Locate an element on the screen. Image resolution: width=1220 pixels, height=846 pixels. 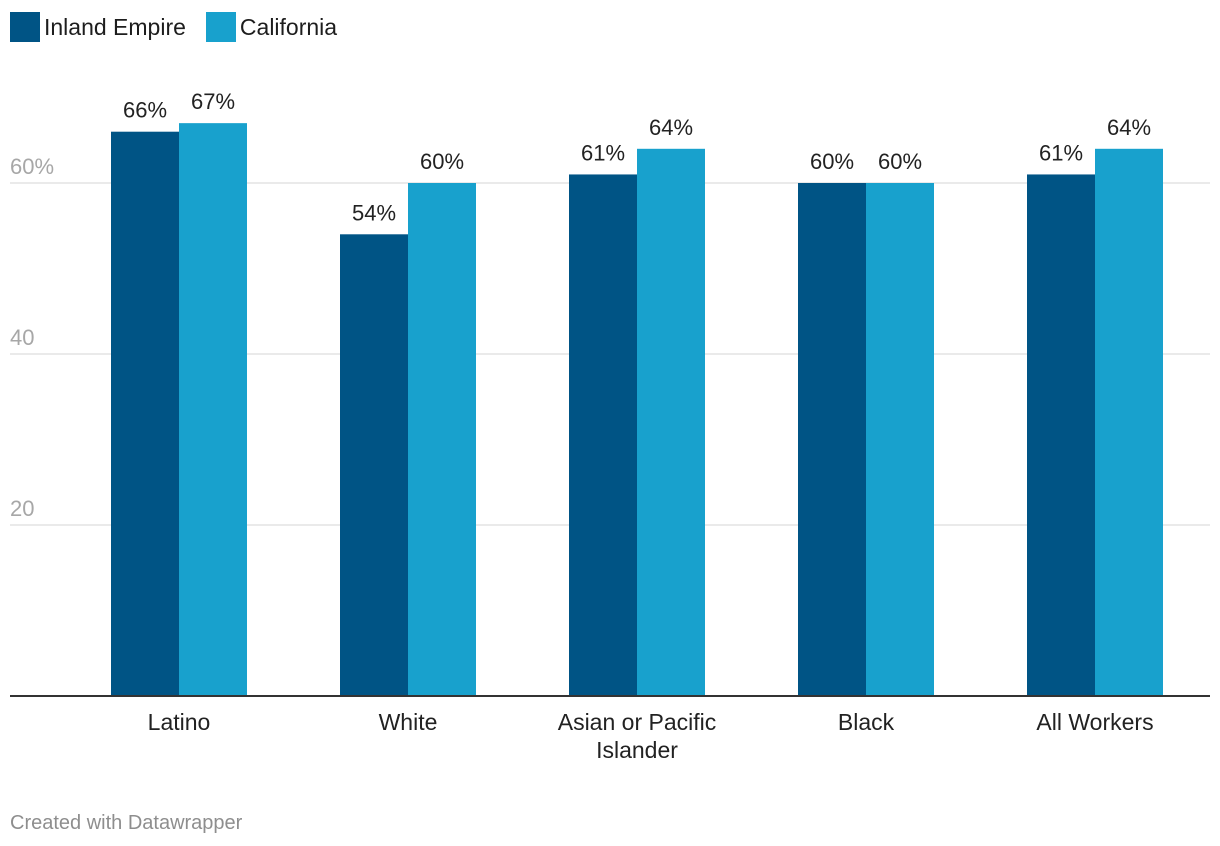
x-tick-label-black: Black is located at coordinates (866, 722).